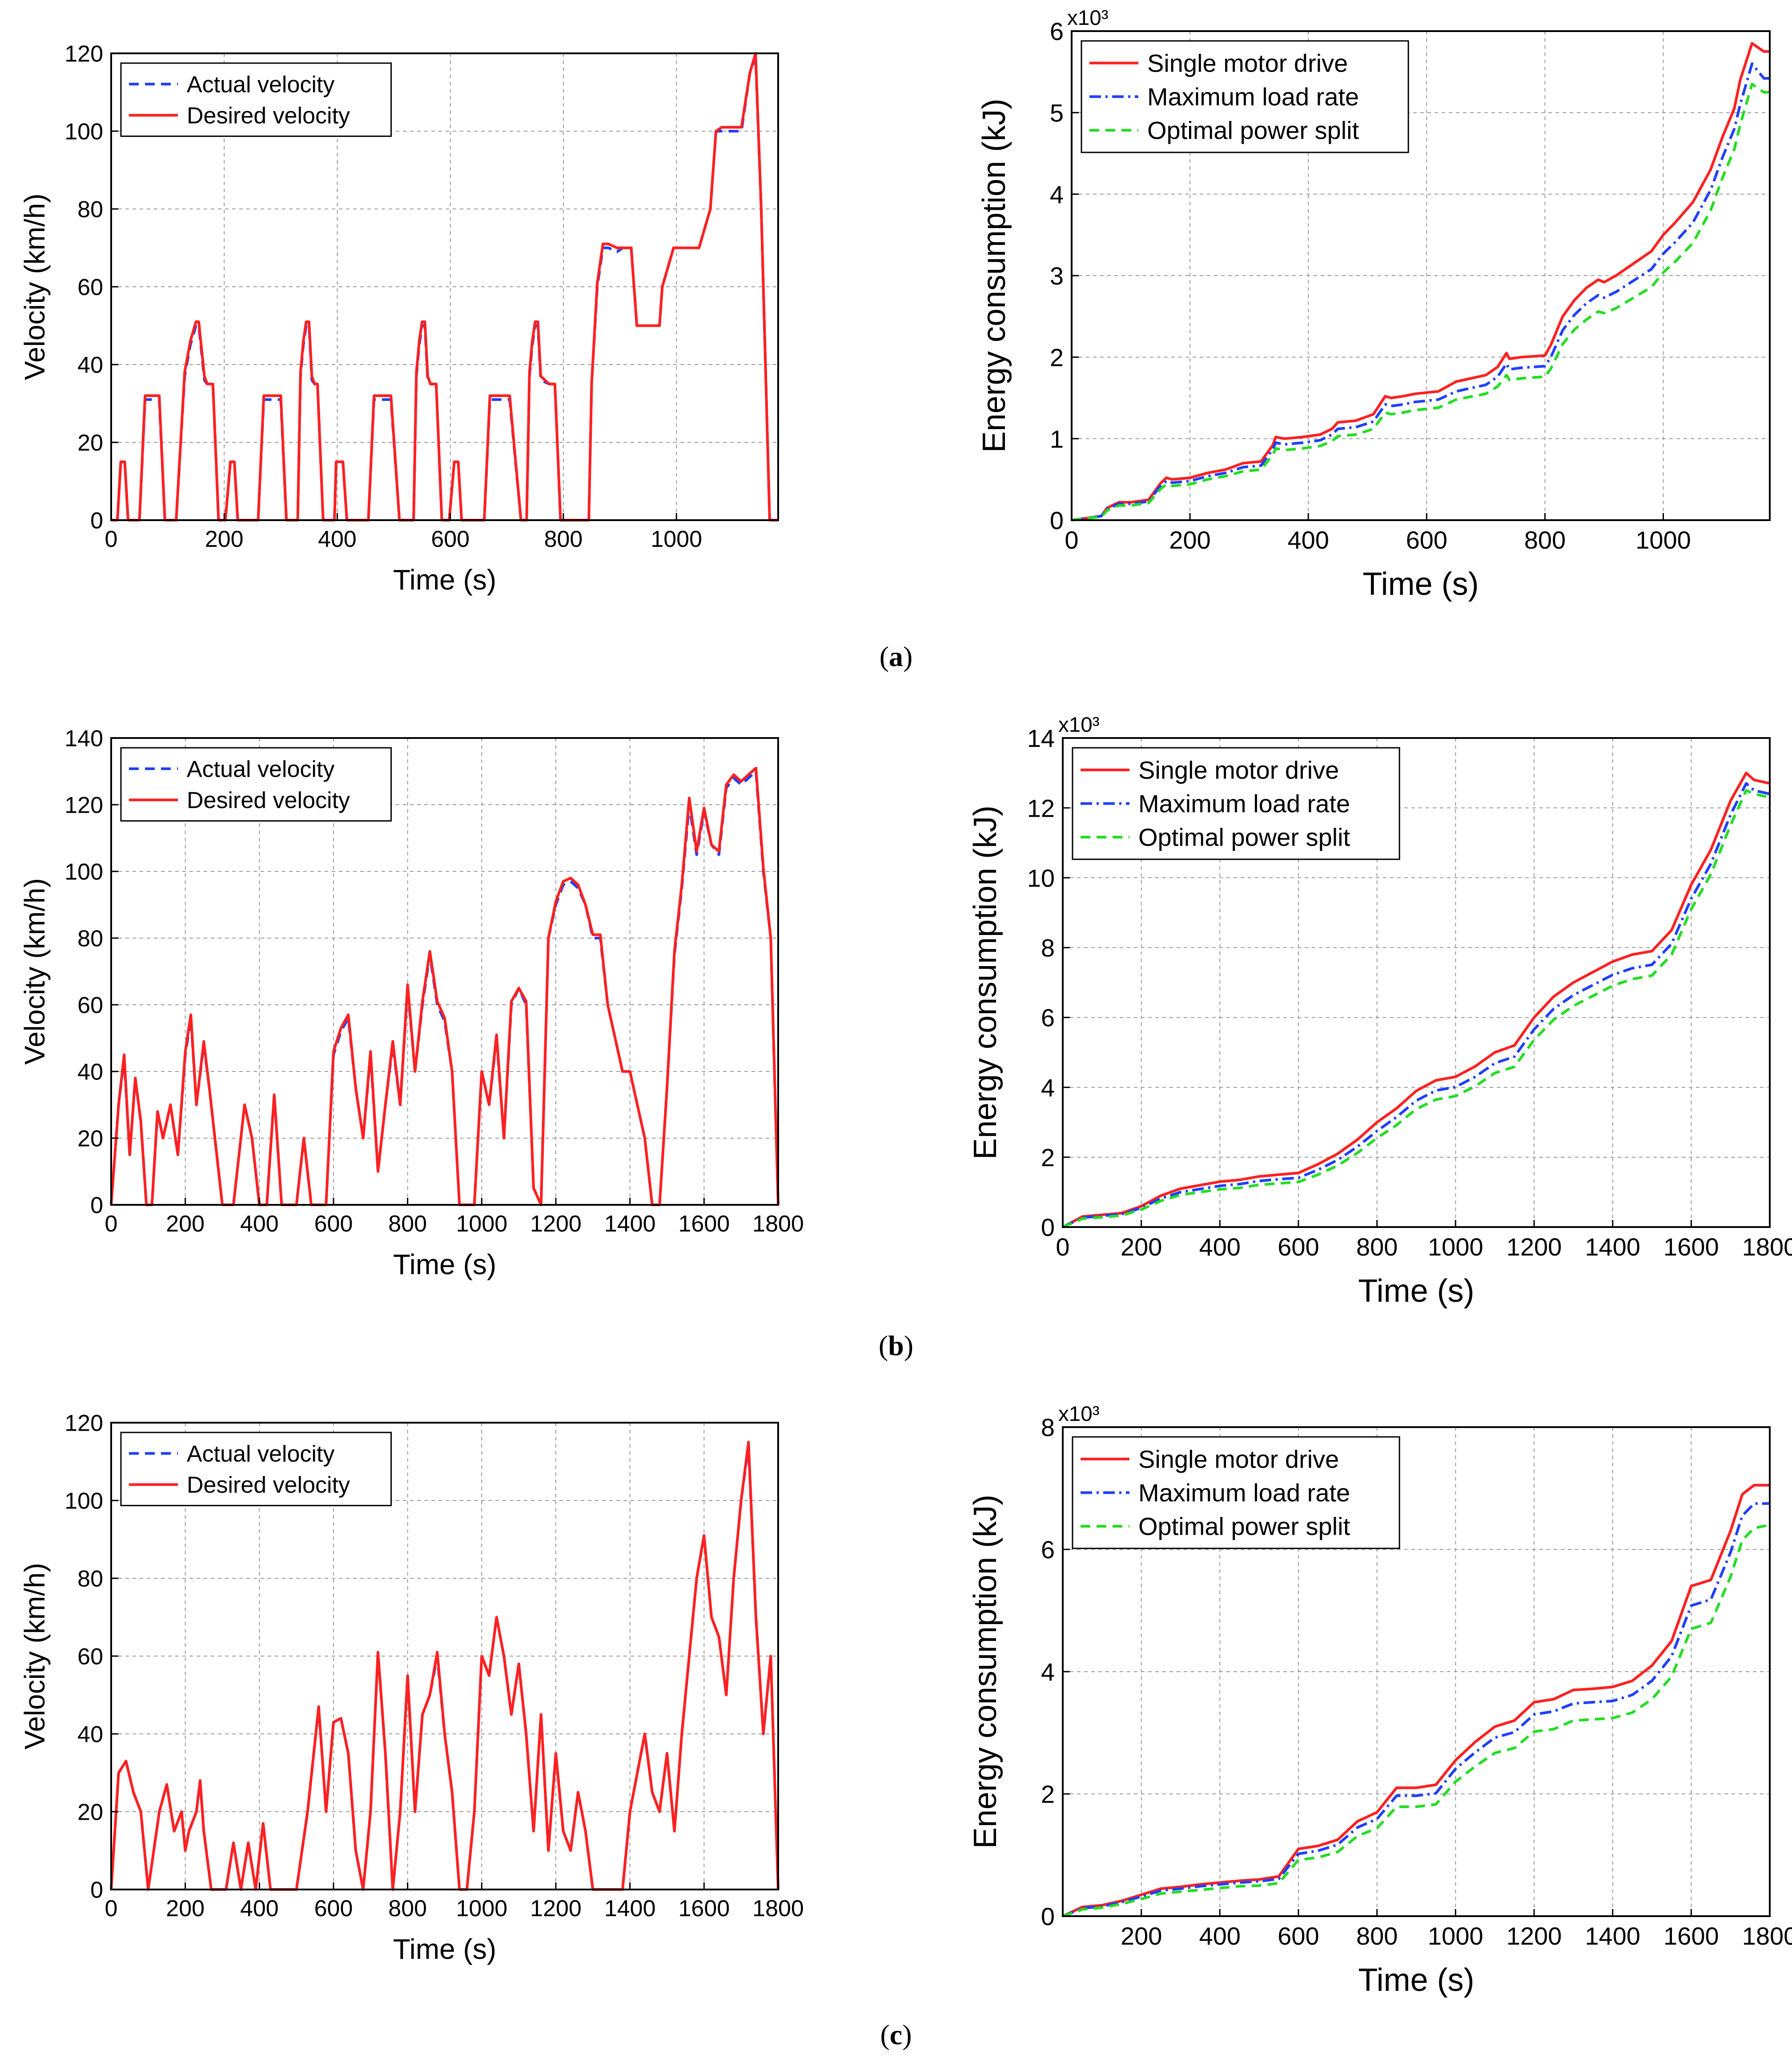 Image resolution: width=1792 pixels, height=2066 pixels. What do you see at coordinates (444, 971) in the screenshot?
I see `velocity-b-frame` at bounding box center [444, 971].